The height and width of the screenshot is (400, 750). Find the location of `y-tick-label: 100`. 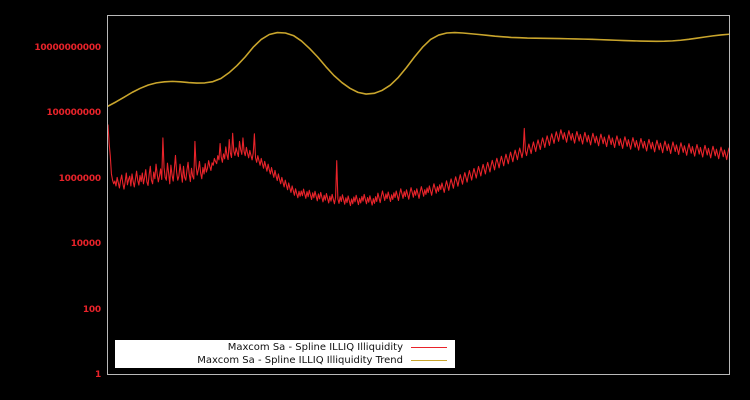

y-tick-label: 100 is located at coordinates (91, 309).